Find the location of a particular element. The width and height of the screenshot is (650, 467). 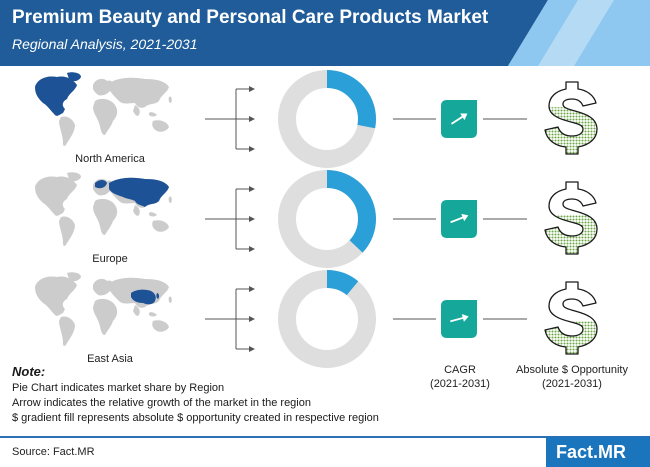

source-text: Source: Fact.MR is located at coordinates (53, 452).